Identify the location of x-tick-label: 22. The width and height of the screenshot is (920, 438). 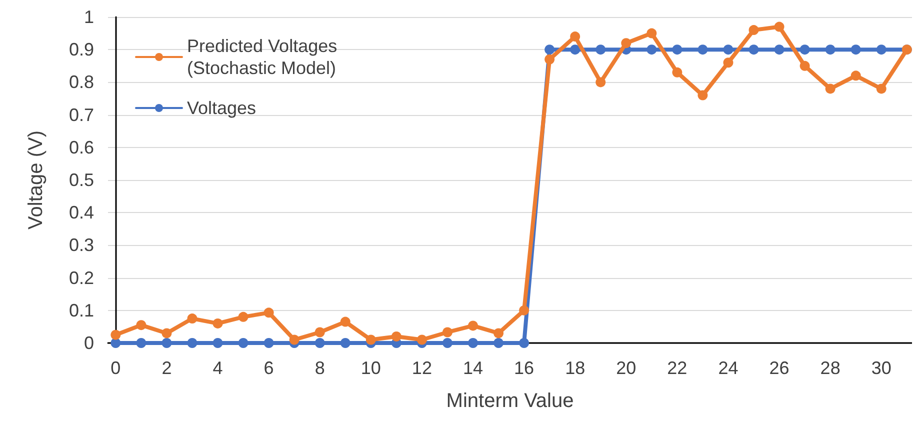
(677, 368).